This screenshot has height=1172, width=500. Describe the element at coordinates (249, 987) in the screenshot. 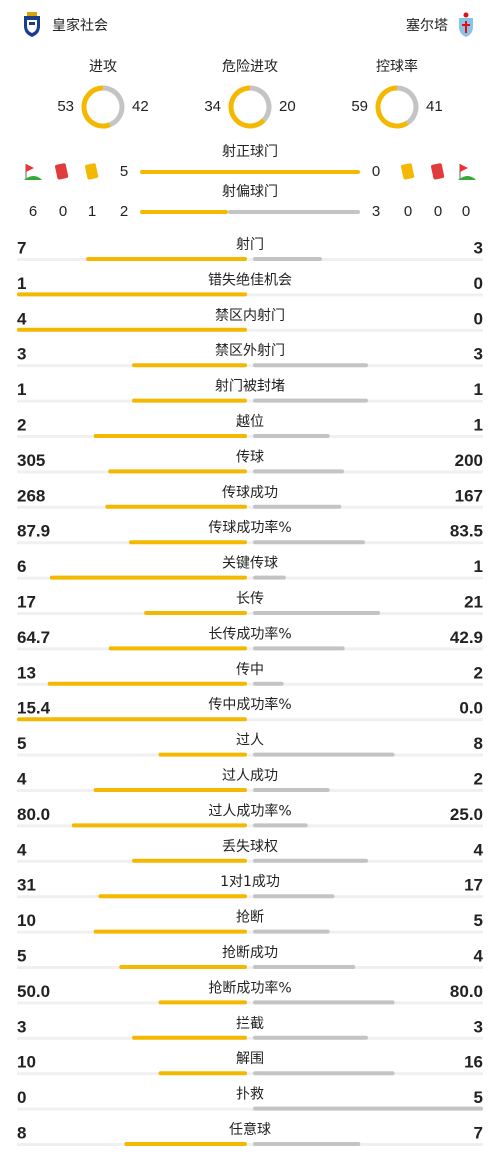

I see `stat-label: 抢断成功率%` at that location.